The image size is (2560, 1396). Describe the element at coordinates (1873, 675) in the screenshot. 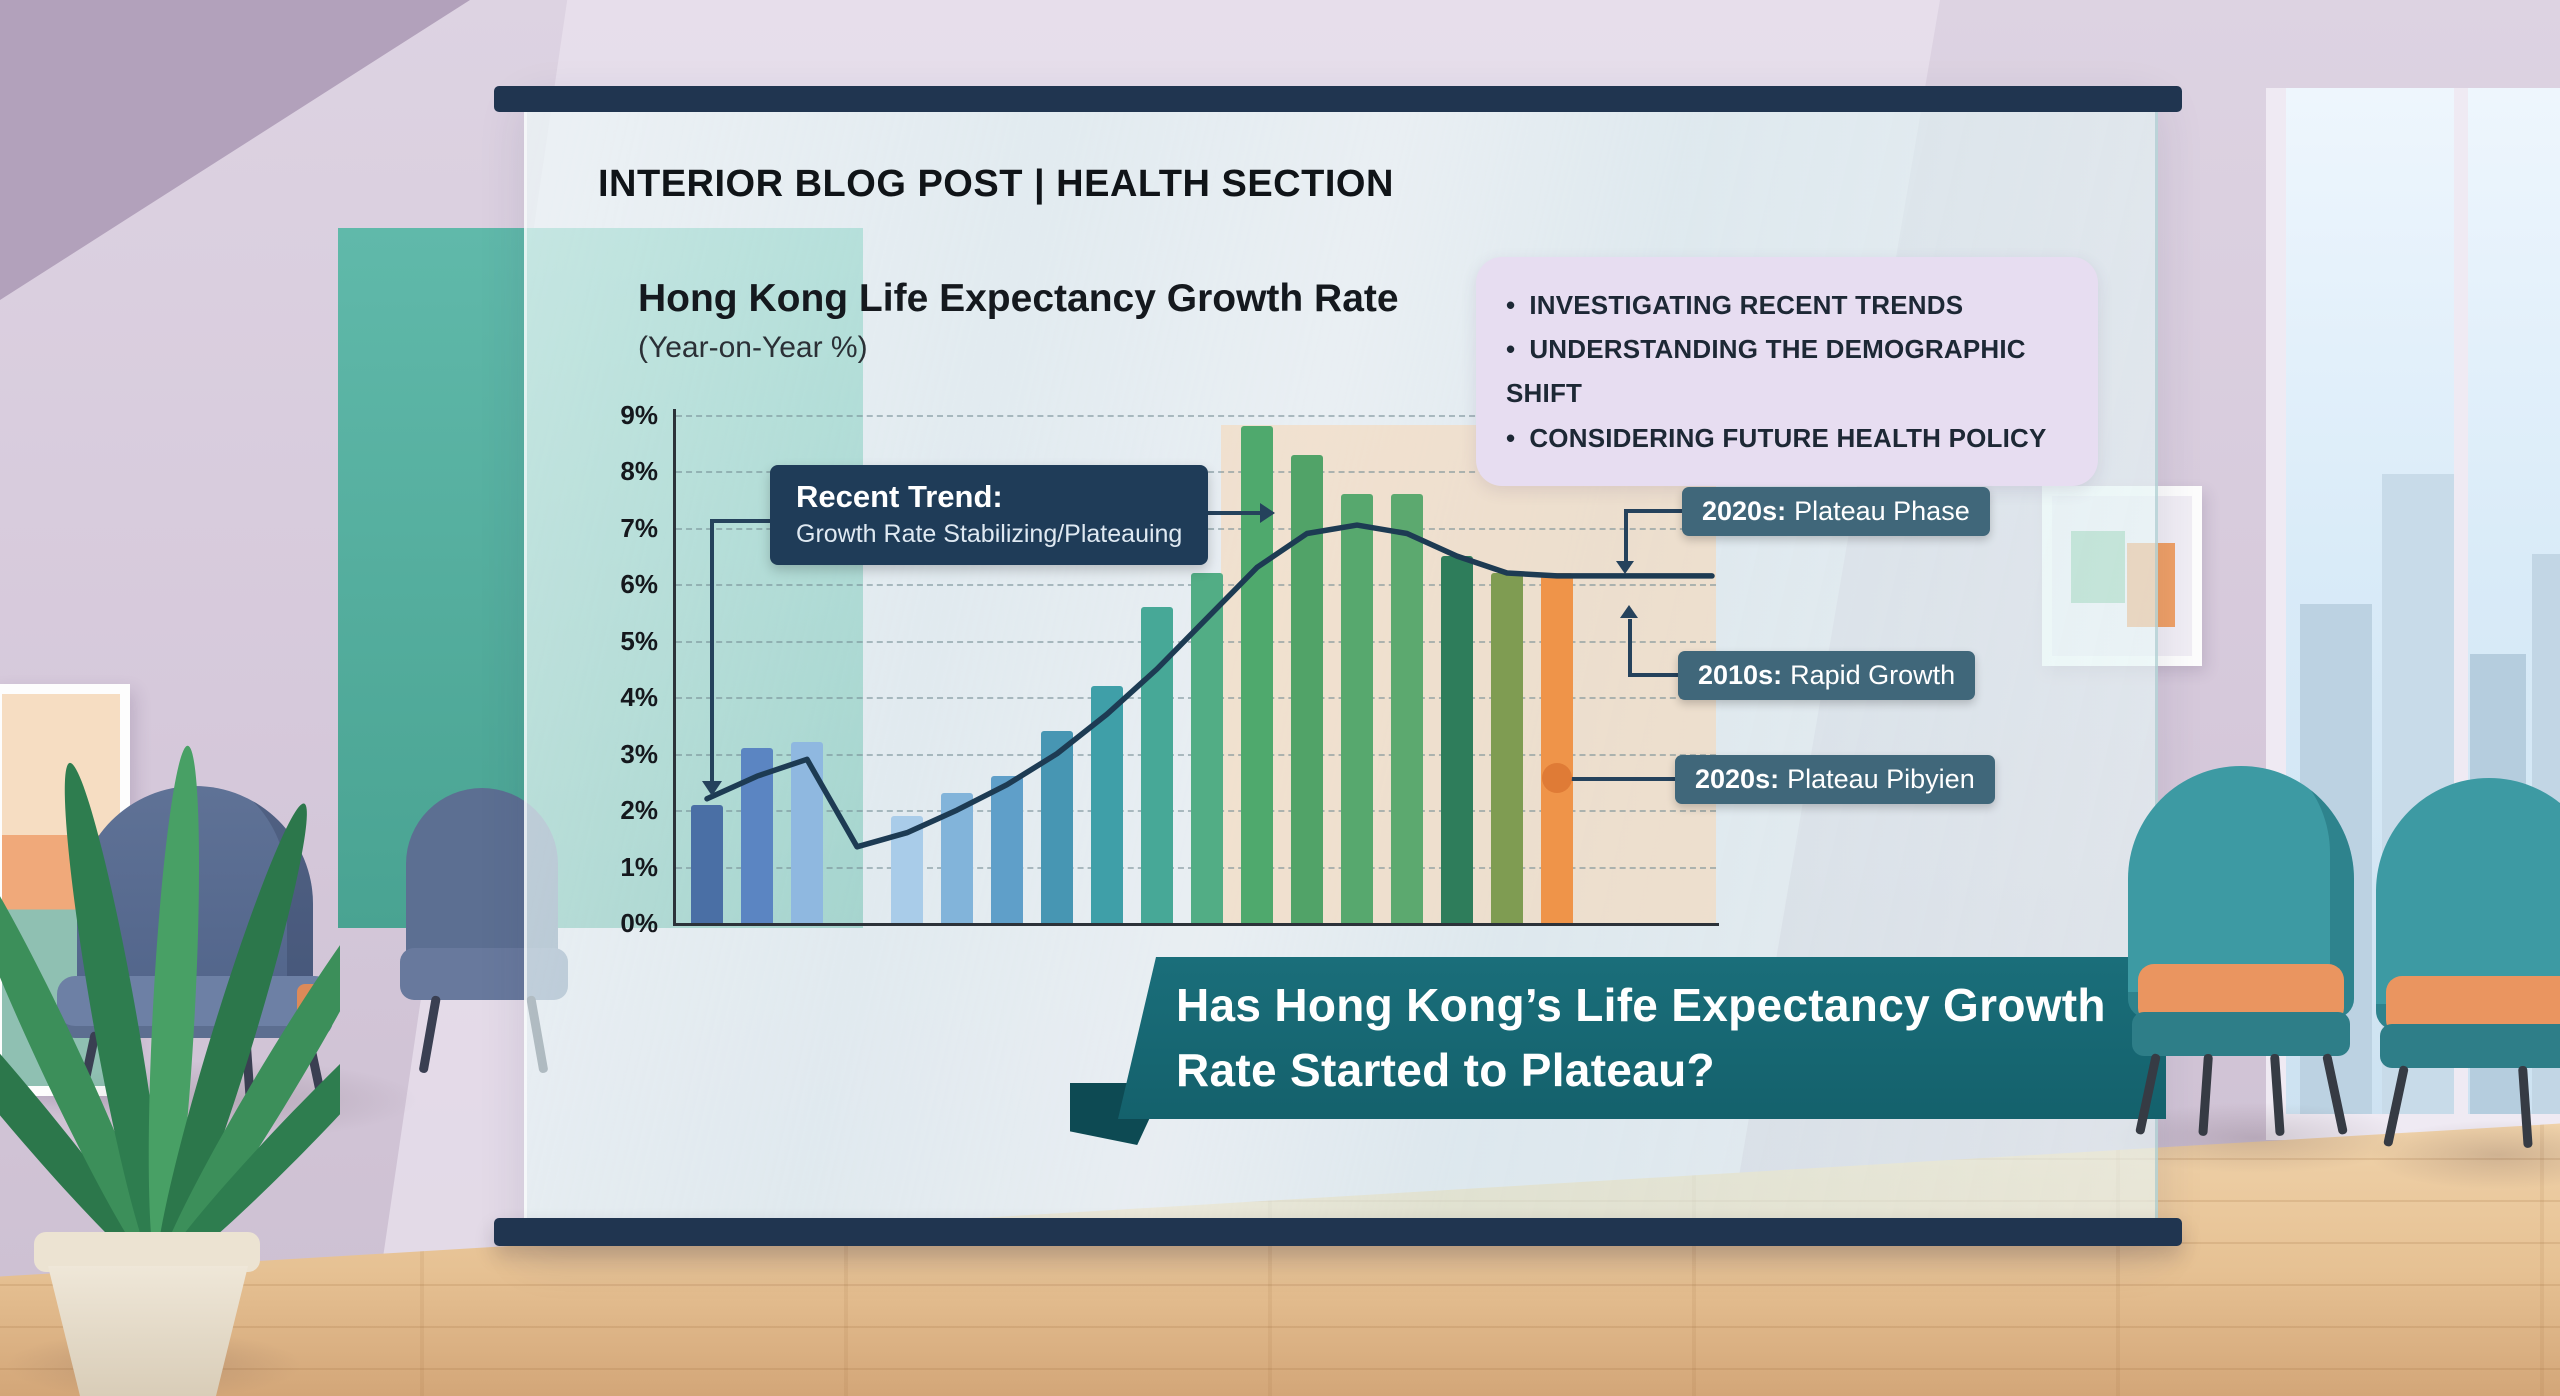

I see `badge-text: Rapid Growth` at that location.